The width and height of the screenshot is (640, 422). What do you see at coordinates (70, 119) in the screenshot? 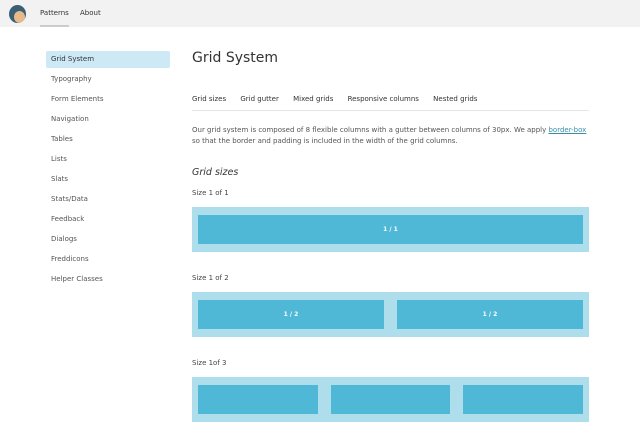
I see `sidebar-item-navigation: Navigation` at bounding box center [70, 119].